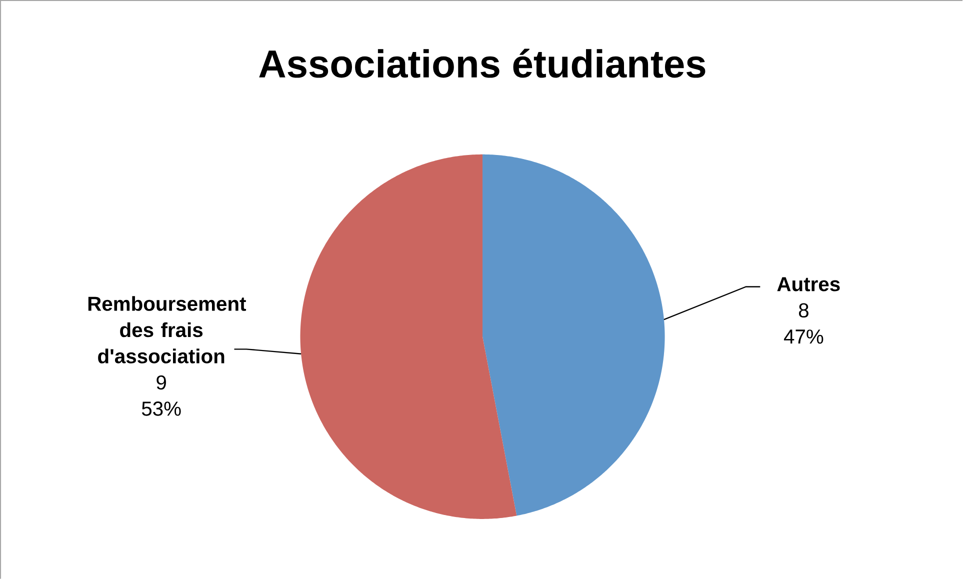 The image size is (963, 579). Describe the element at coordinates (482, 63) in the screenshot. I see `chart-title: Associations étudiantes` at that location.